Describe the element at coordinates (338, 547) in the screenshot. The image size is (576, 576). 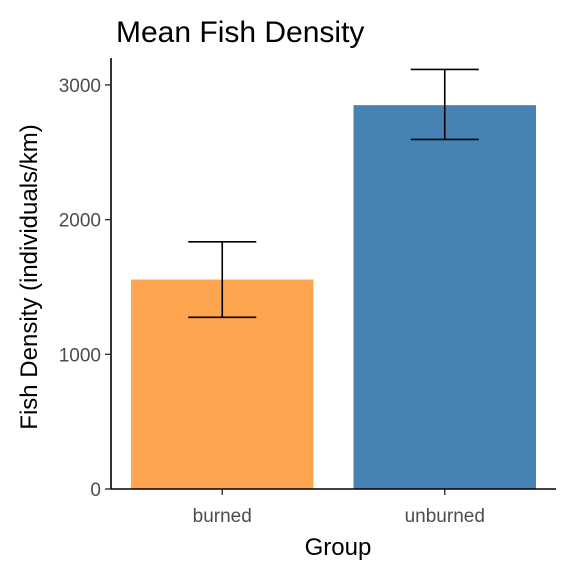
I see `x-axis-title: Group` at that location.